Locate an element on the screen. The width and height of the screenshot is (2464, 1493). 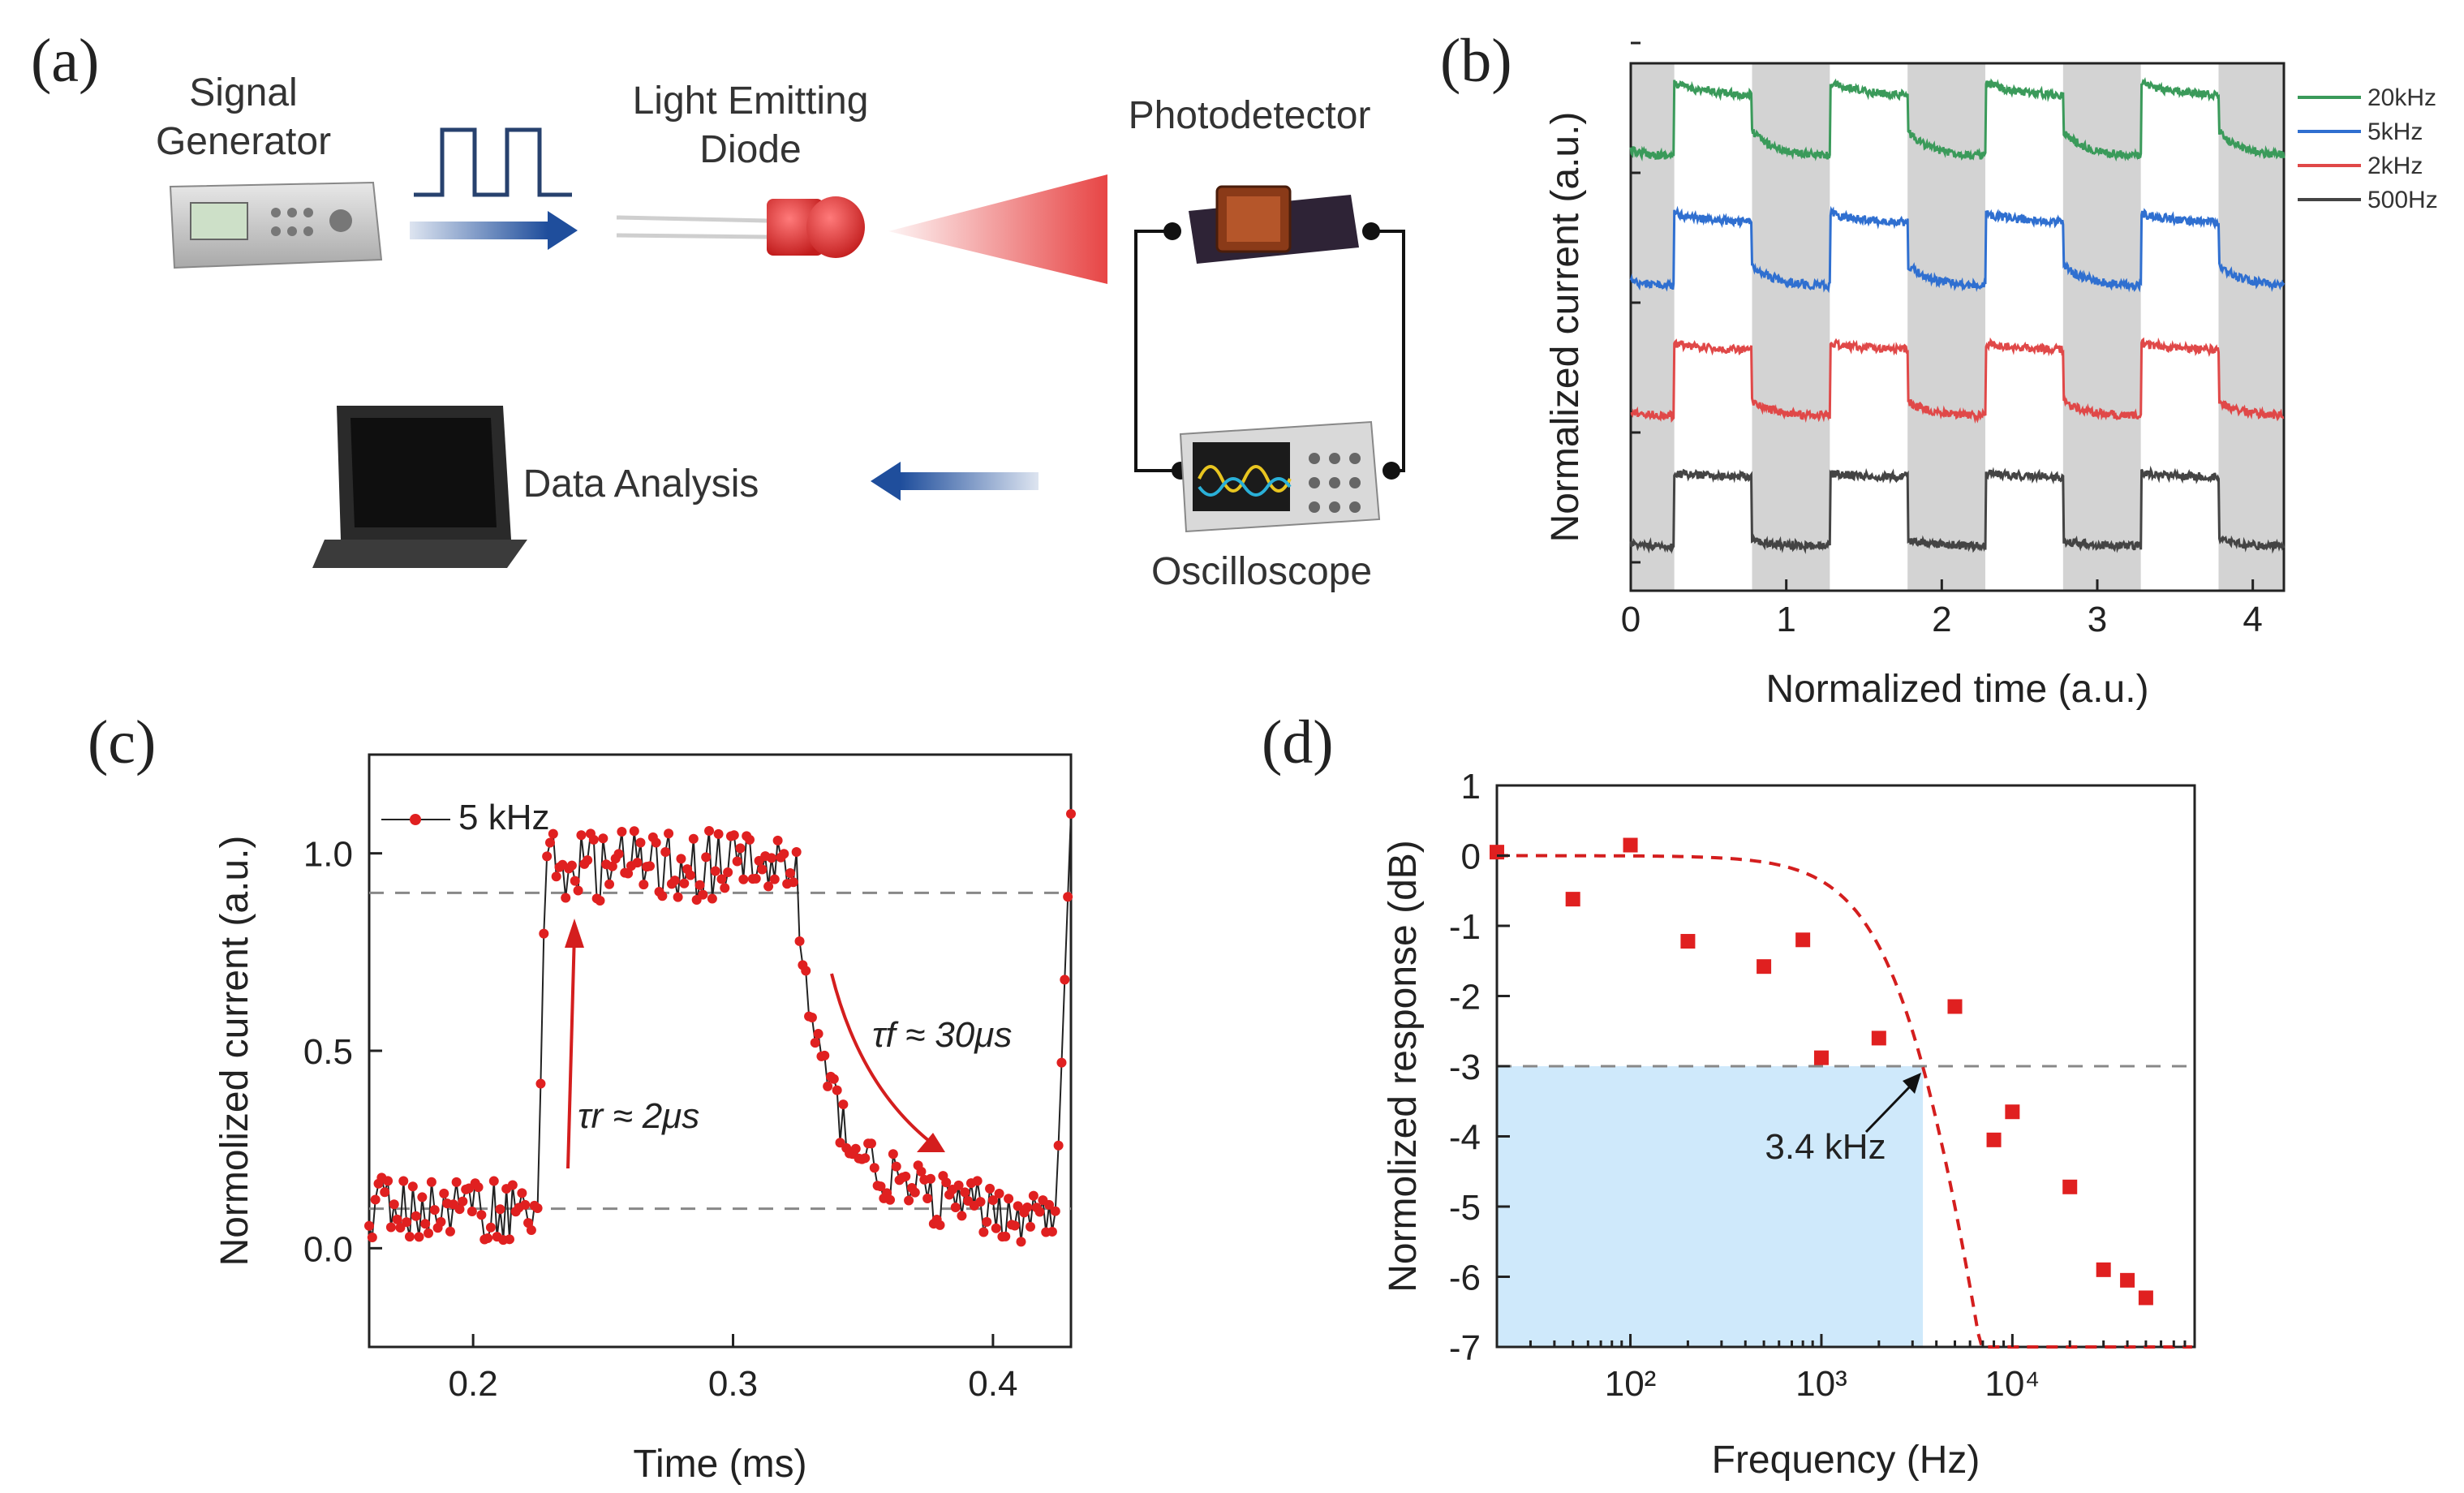
legend-marker is located at coordinates (415, 819).